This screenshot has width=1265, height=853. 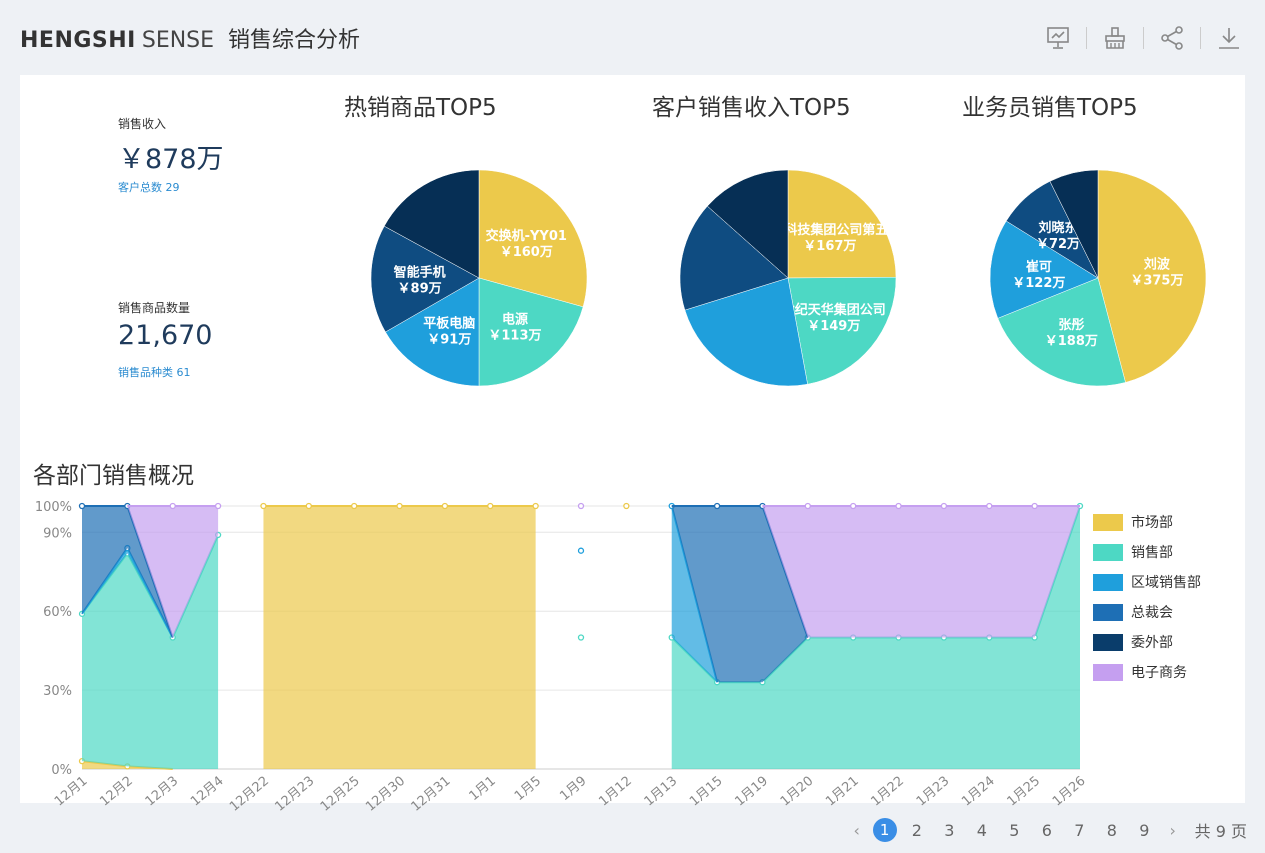 What do you see at coordinates (142, 124) in the screenshot?
I see `kpi-revenue-label: 销售收入` at bounding box center [142, 124].